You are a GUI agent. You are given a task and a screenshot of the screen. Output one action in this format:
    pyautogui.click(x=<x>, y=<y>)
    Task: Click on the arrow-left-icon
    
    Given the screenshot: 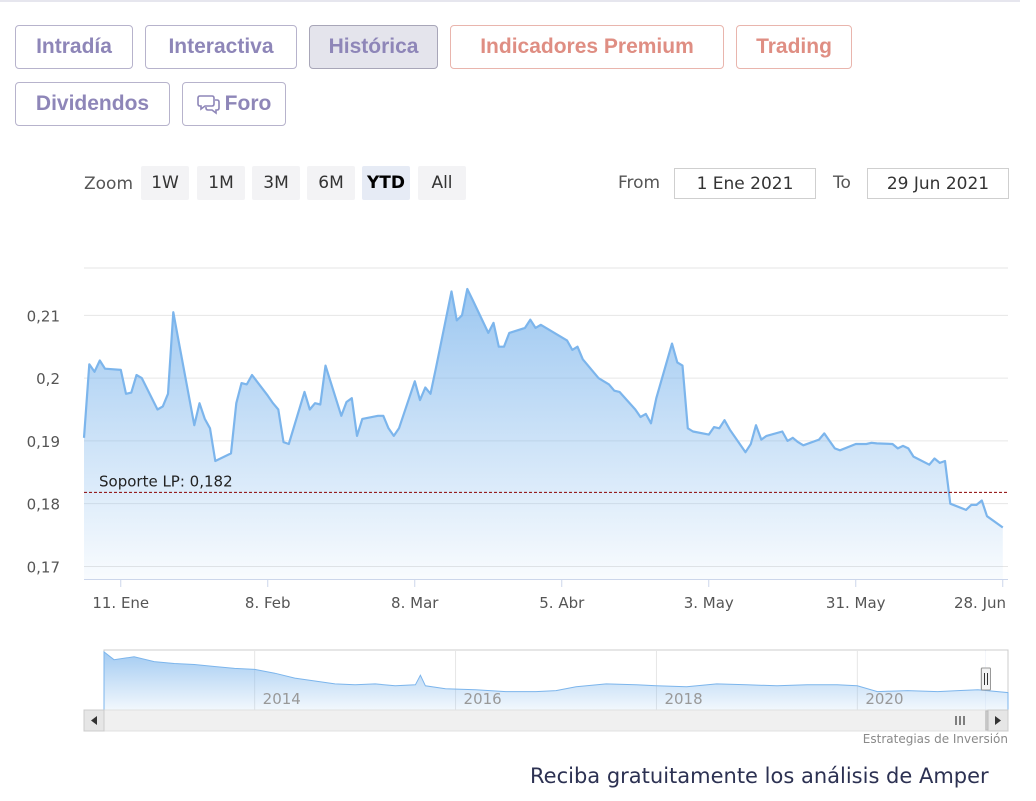 What is the action you would take?
    pyautogui.click(x=94, y=720)
    